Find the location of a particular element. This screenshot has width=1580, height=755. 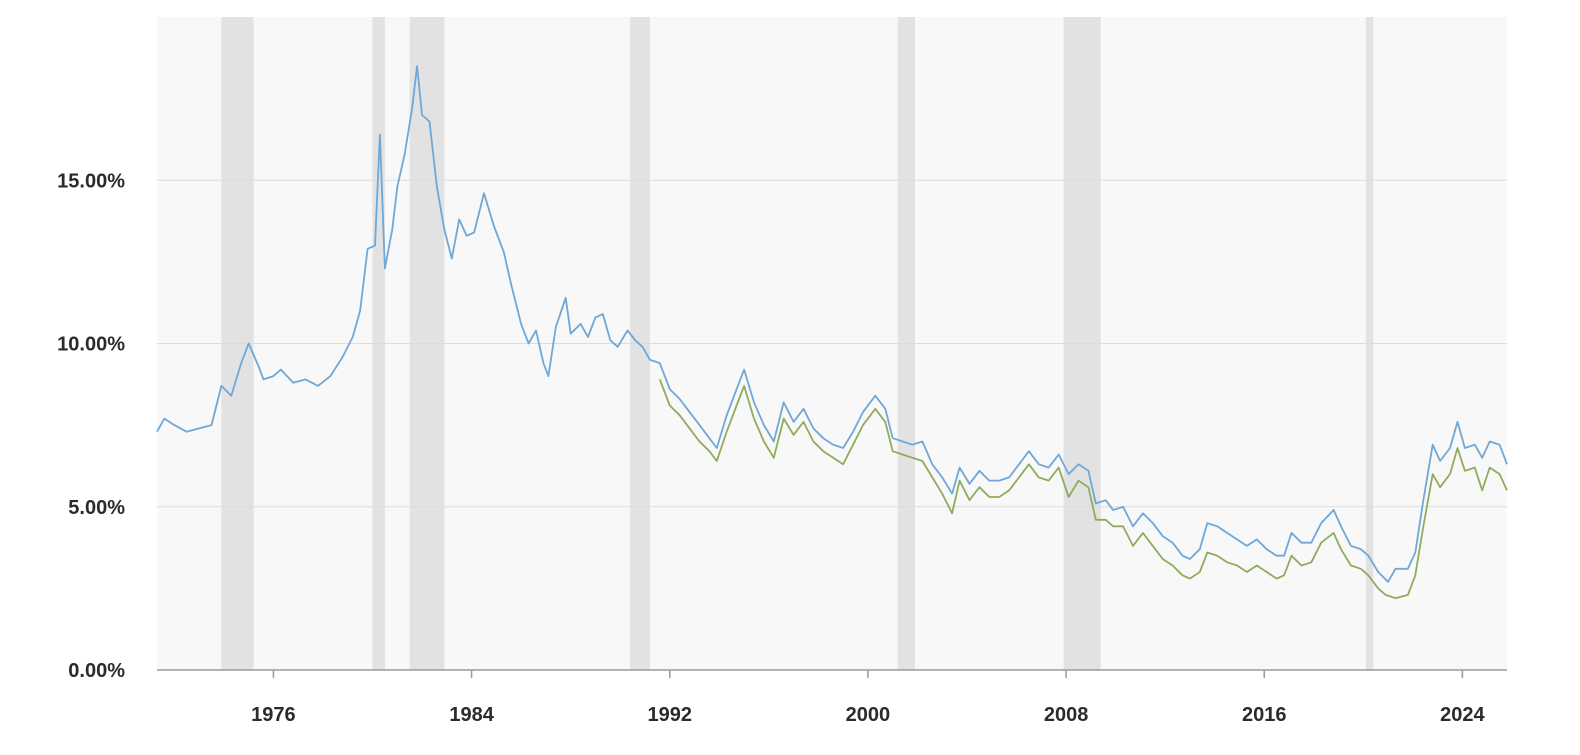

y-tick-label: 15.00% is located at coordinates (91, 181).